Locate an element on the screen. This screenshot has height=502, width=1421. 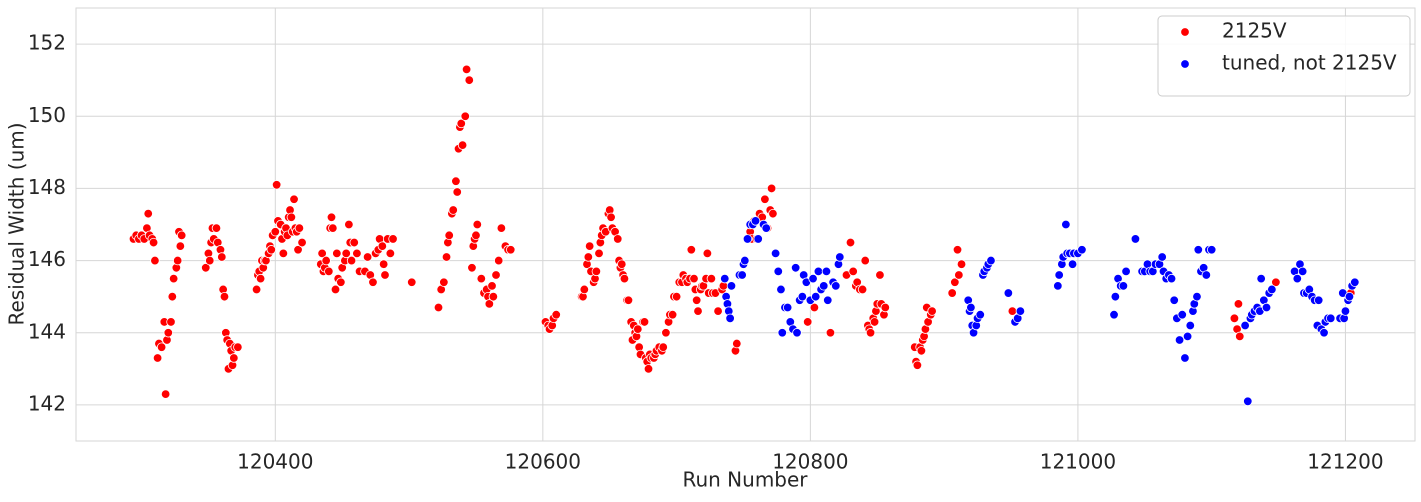
y-tick-label: 146 is located at coordinates (47, 259).